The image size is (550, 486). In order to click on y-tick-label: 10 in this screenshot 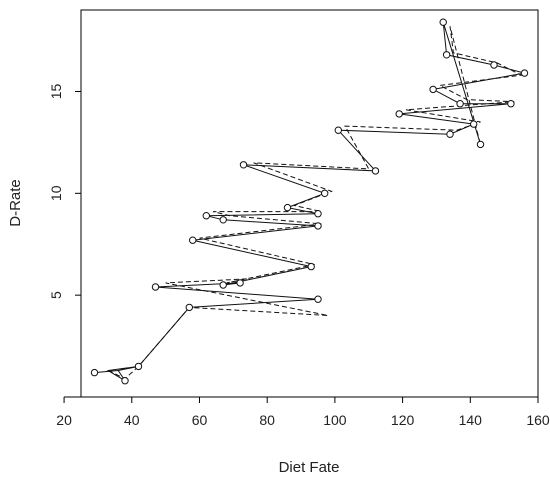, I will do `click(56, 193)`.